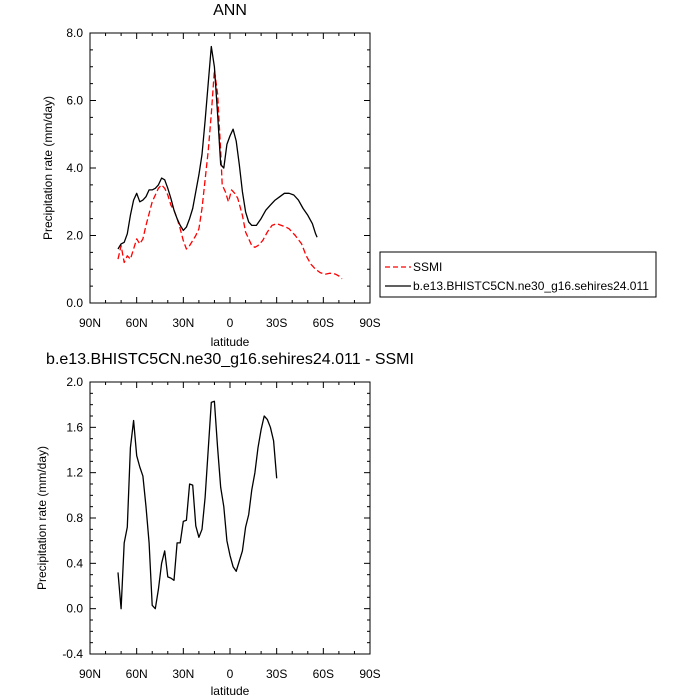  What do you see at coordinates (230, 10) in the screenshot?
I see `chart-title: ANN` at bounding box center [230, 10].